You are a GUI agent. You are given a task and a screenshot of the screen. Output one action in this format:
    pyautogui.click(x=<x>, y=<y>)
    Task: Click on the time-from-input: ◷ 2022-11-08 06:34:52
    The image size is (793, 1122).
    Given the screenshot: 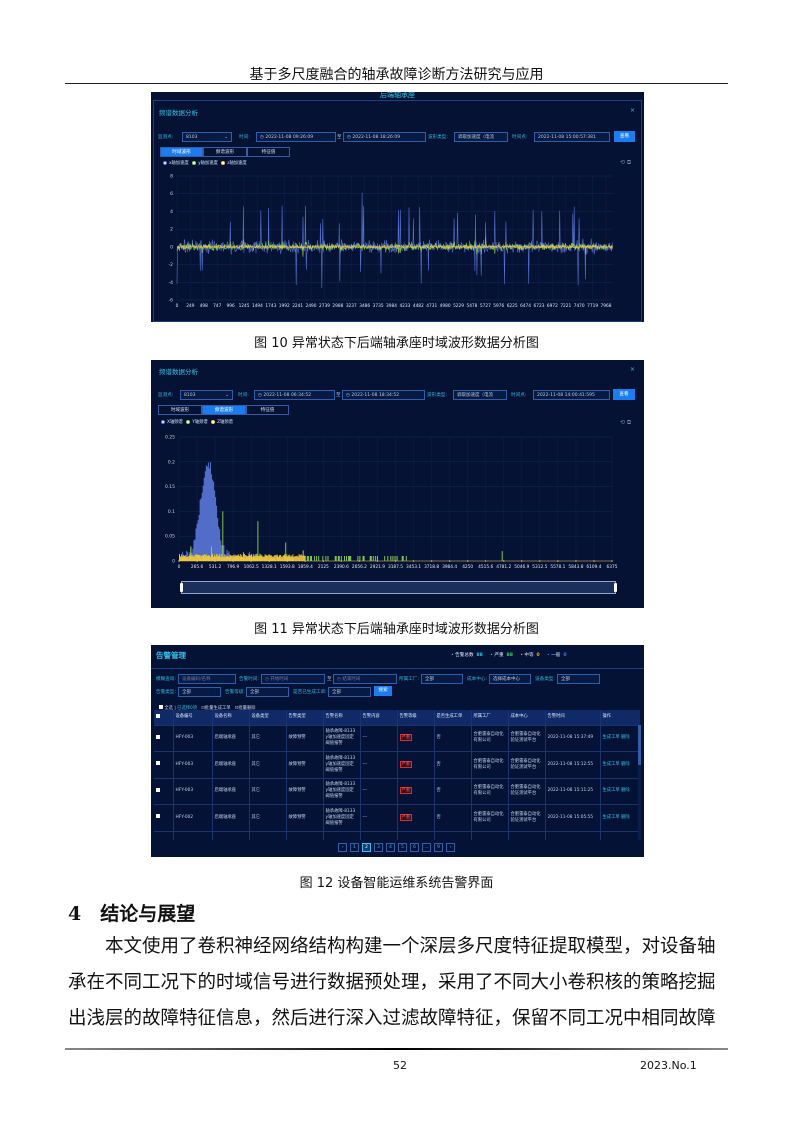 What is the action you would take?
    pyautogui.click(x=294, y=395)
    